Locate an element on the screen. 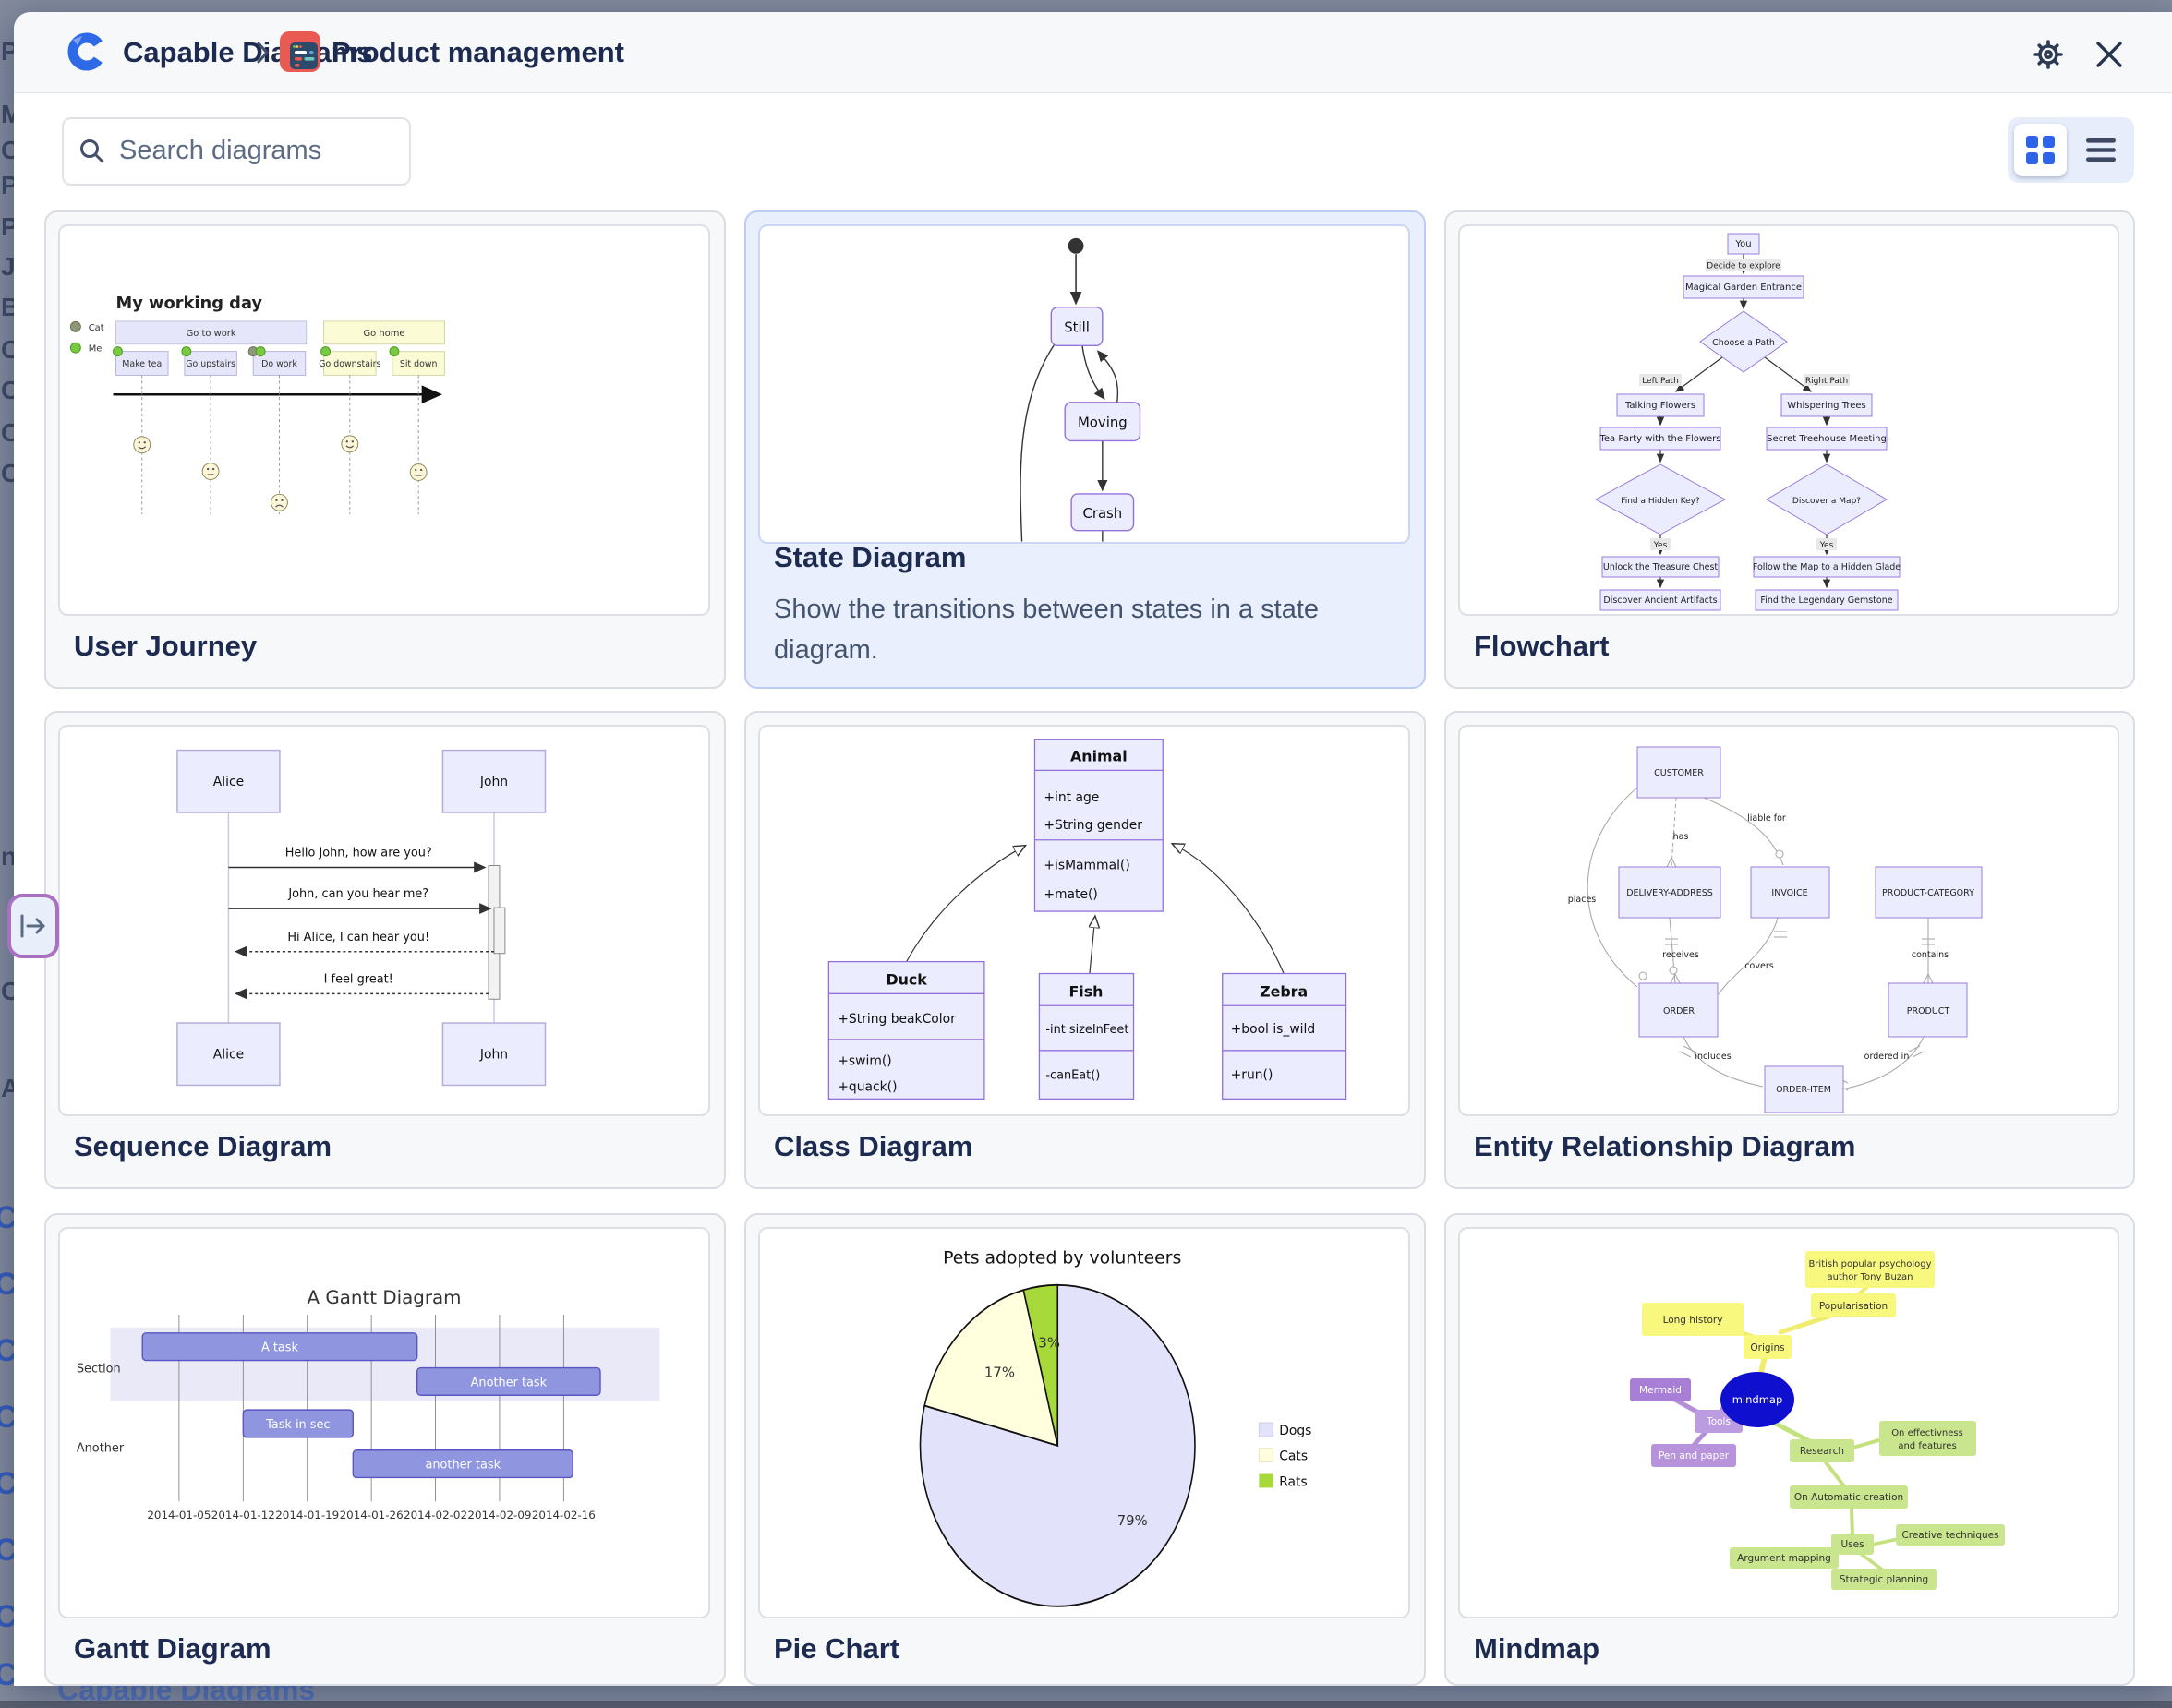 Image resolution: width=2172 pixels, height=1708 pixels. settings-button is located at coordinates (2048, 54).